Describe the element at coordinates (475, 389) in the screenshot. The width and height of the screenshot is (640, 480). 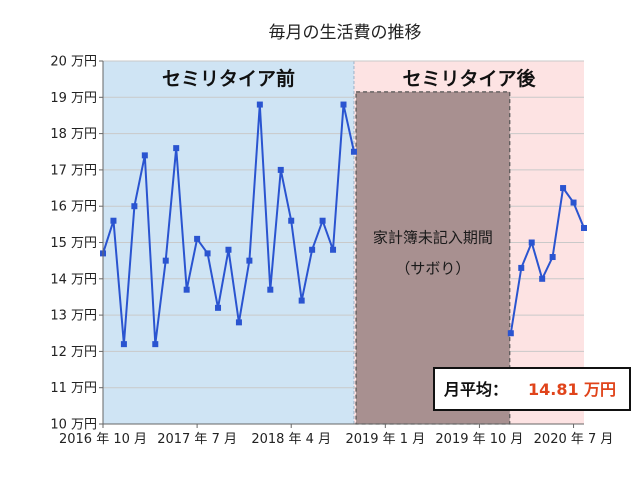
I see `average-label: 月平均：` at that location.